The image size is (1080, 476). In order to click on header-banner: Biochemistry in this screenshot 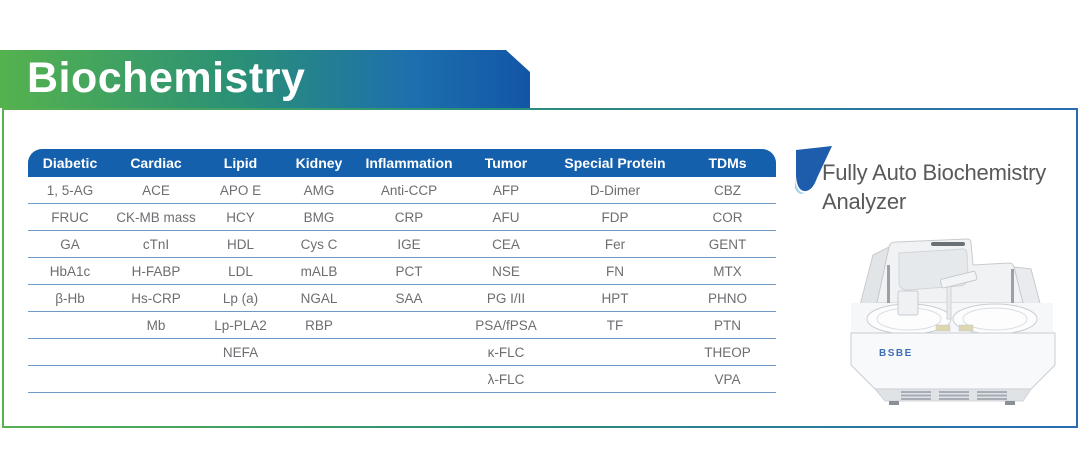, I will do `click(265, 79)`.